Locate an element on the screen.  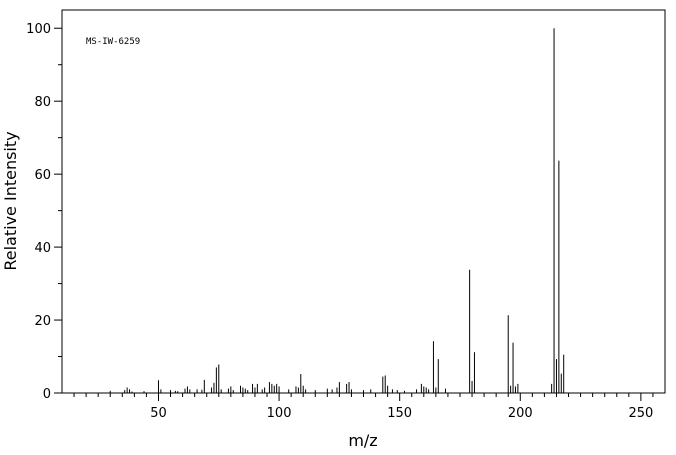
x-major-ticks: 50 100 150 200 250 is located at coordinates (401, 407).